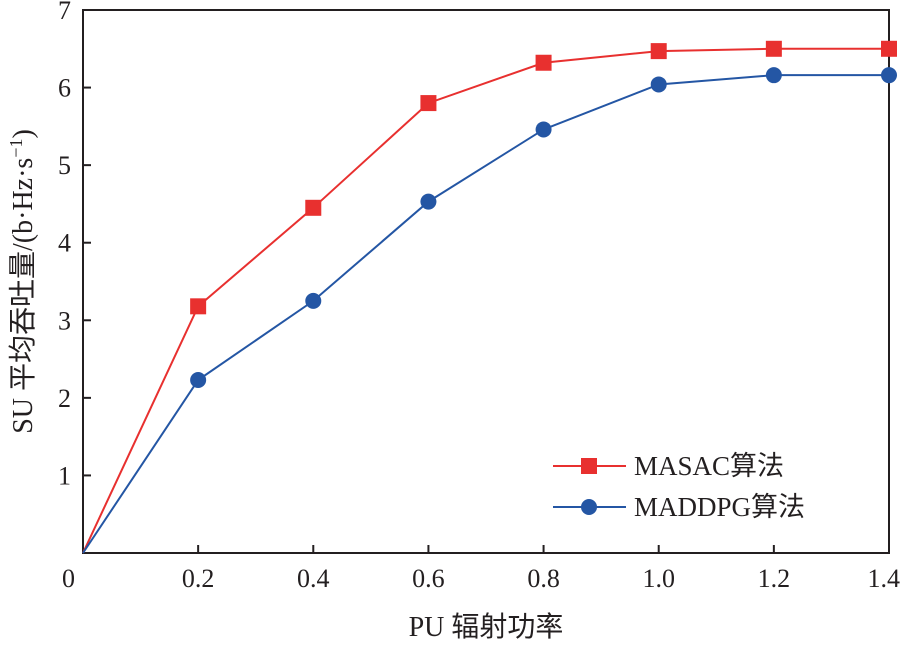  Describe the element at coordinates (486, 627) in the screenshot. I see `x-axis-label: PU 辐射功率` at that location.